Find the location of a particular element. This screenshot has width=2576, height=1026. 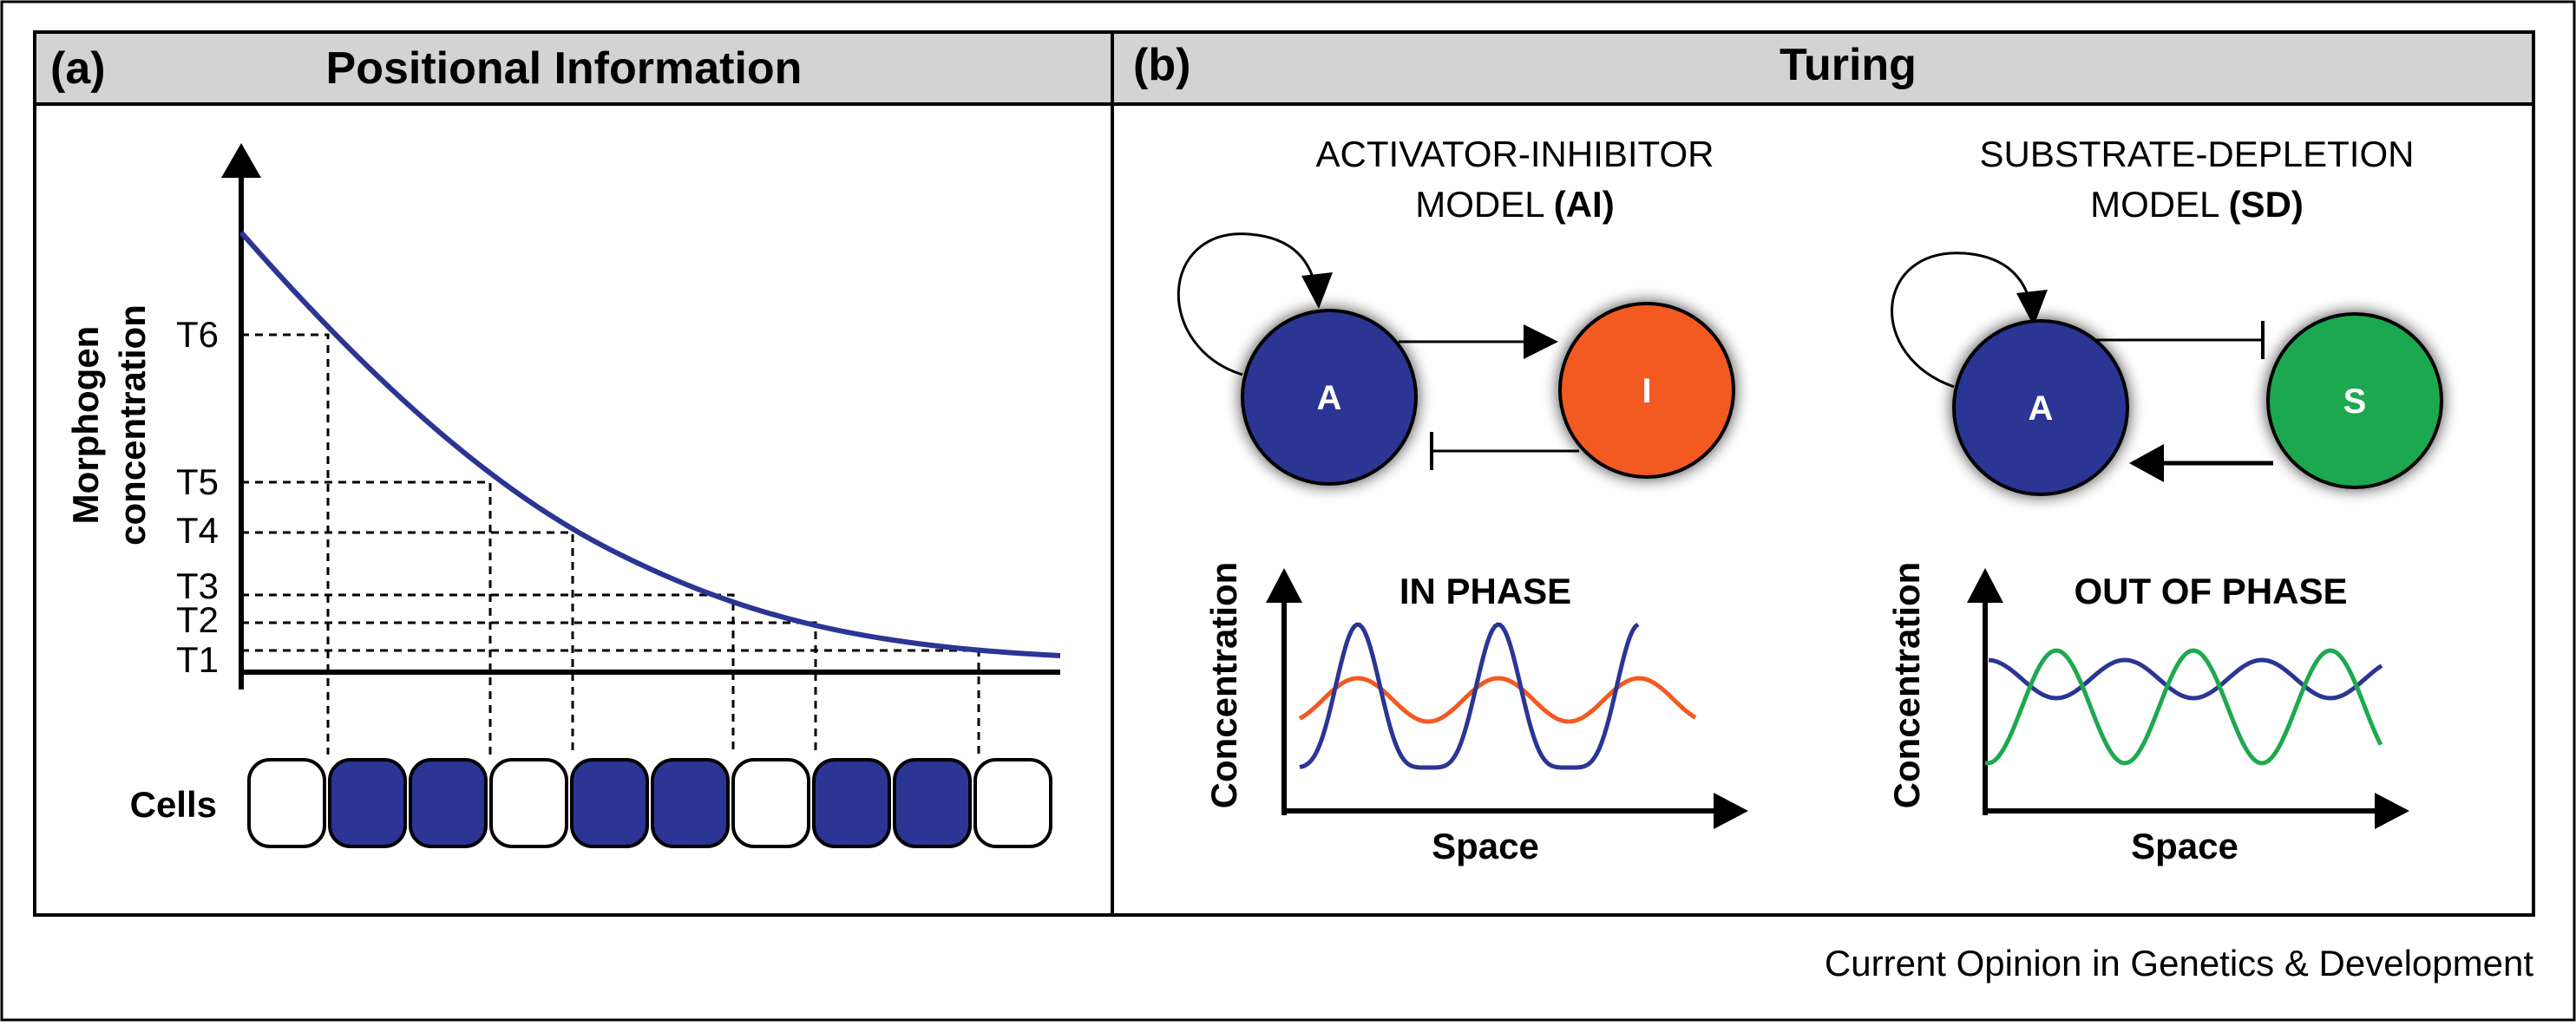

ai-inhibitor-wave is located at coordinates (1497, 700).